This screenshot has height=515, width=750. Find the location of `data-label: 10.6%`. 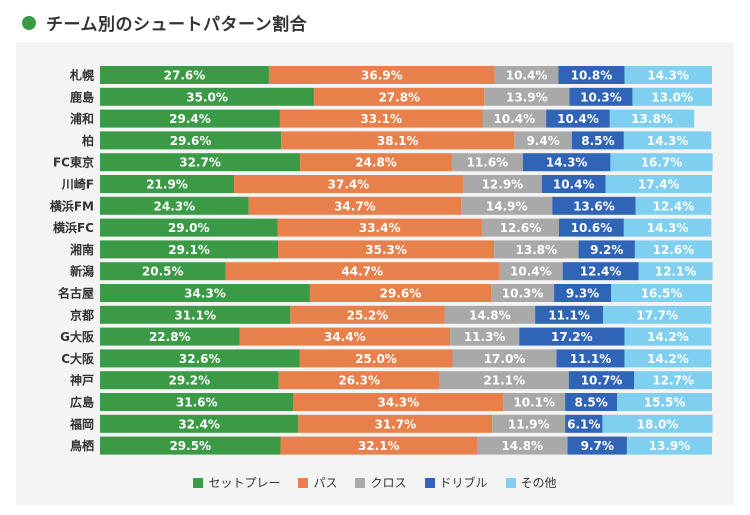

data-label: 10.6% is located at coordinates (592, 228).